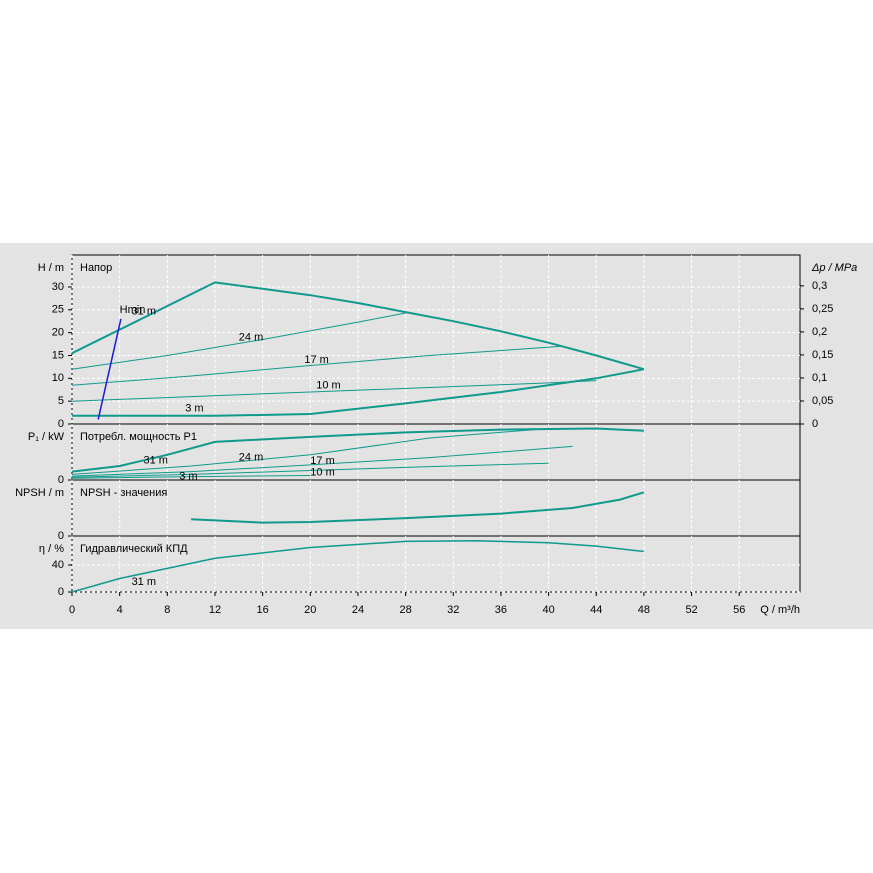  What do you see at coordinates (822, 309) in the screenshot?
I see `y2-tick-label: 0,25` at bounding box center [822, 309].